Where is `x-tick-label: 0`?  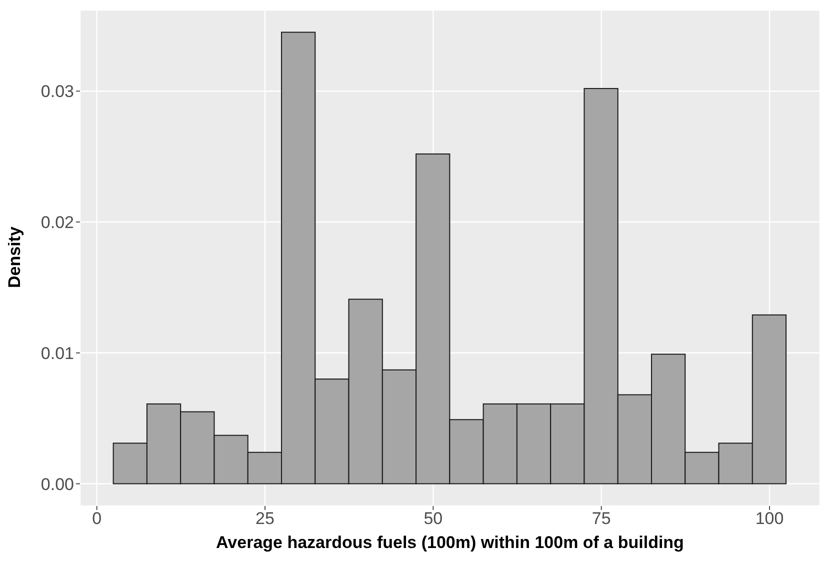
x-tick-label: 0 is located at coordinates (97, 518).